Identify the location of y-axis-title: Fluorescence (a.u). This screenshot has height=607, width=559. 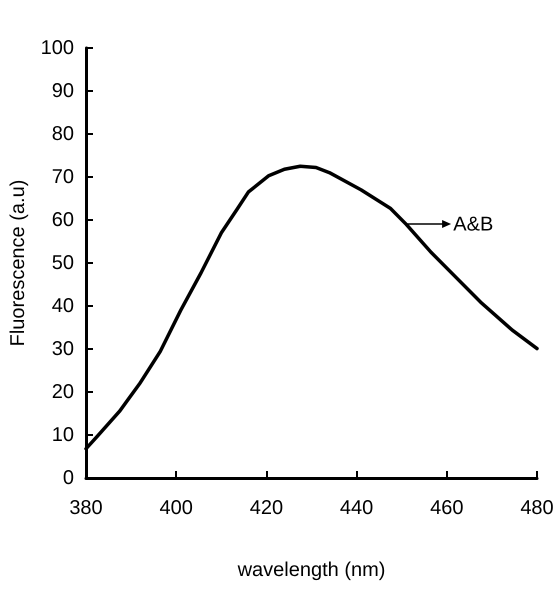
(18, 263).